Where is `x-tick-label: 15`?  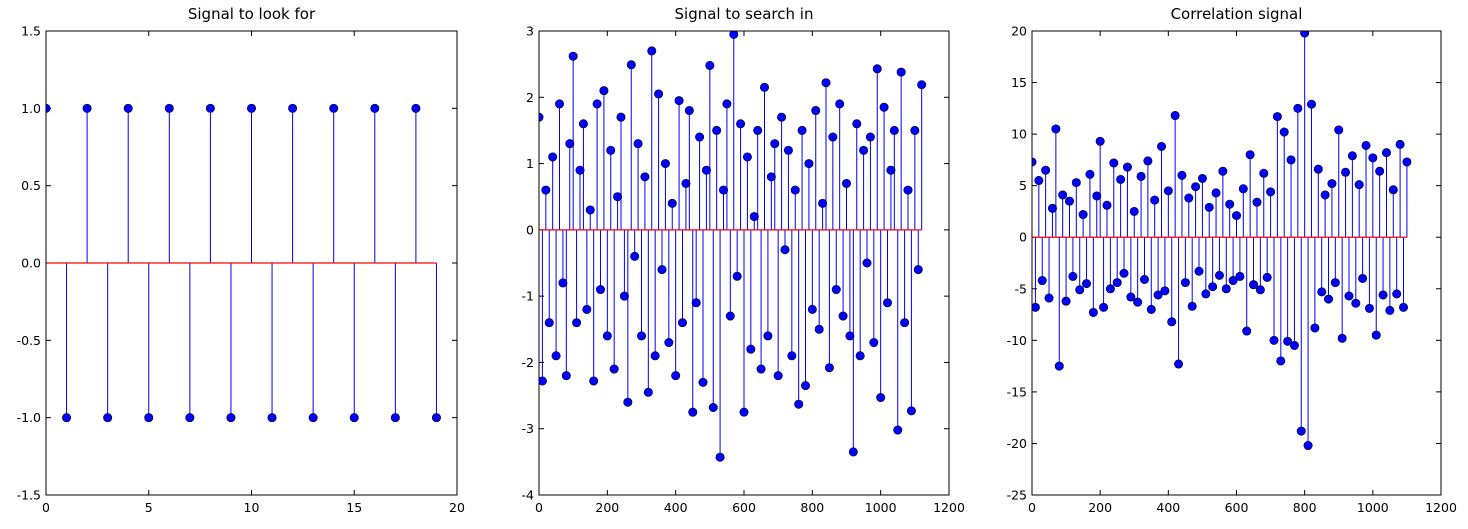 x-tick-label: 15 is located at coordinates (354, 507).